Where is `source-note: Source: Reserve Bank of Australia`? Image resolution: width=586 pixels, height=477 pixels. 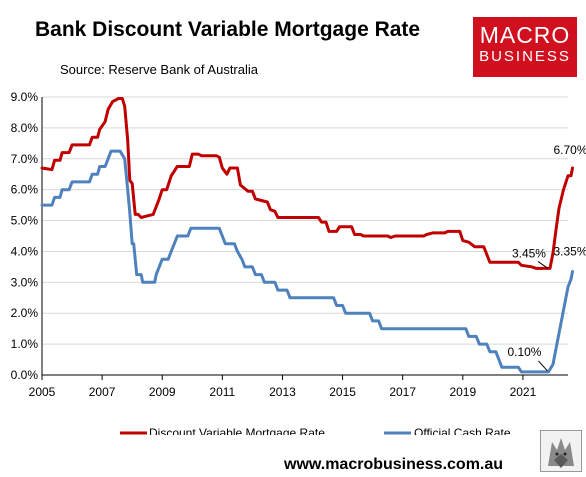
source-note: Source: Reserve Bank of Australia is located at coordinates (159, 69).